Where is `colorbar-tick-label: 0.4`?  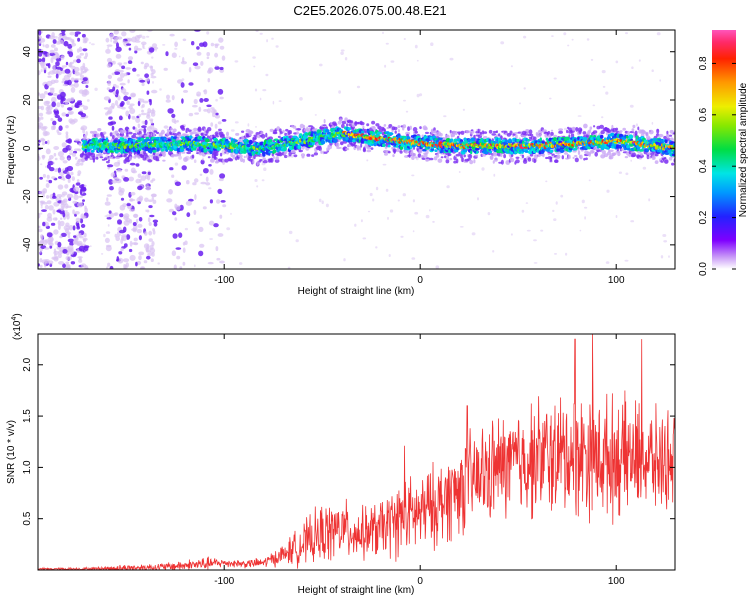
colorbar-tick-label: 0.4 is located at coordinates (703, 166).